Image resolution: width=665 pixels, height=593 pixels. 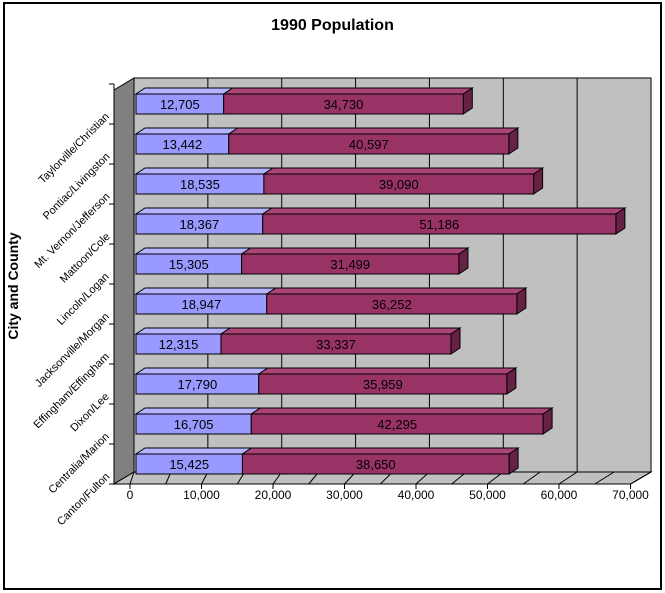 I want to click on value-label-maroon: 38,650, so click(x=375, y=464).